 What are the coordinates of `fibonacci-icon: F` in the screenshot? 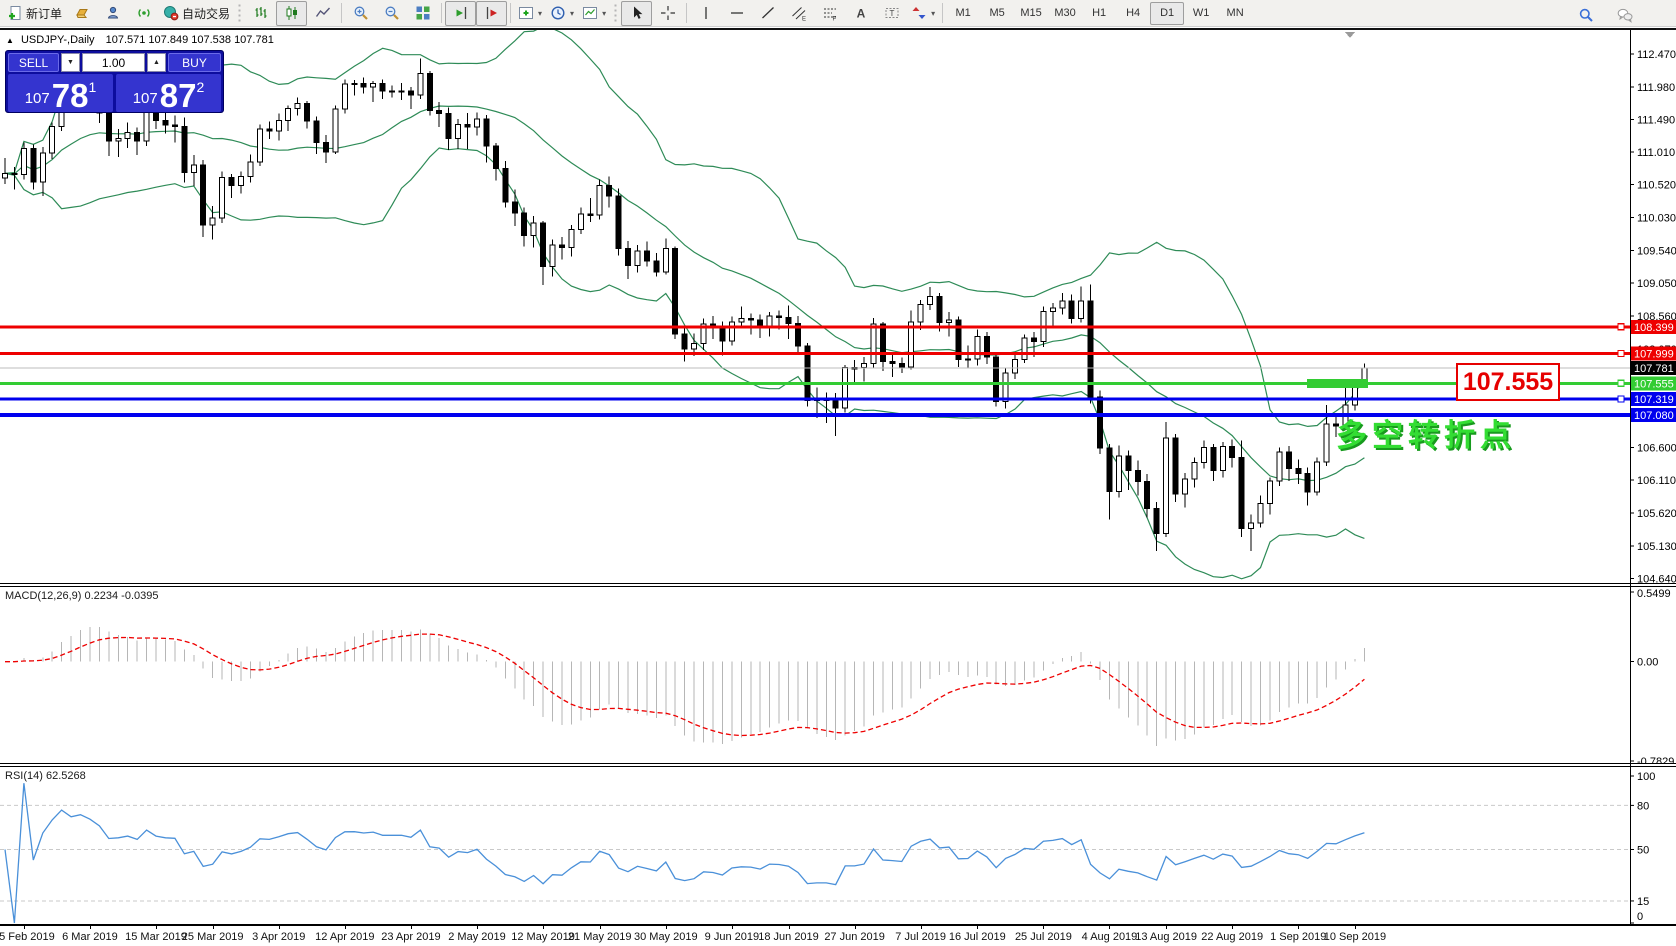 It's located at (830, 13).